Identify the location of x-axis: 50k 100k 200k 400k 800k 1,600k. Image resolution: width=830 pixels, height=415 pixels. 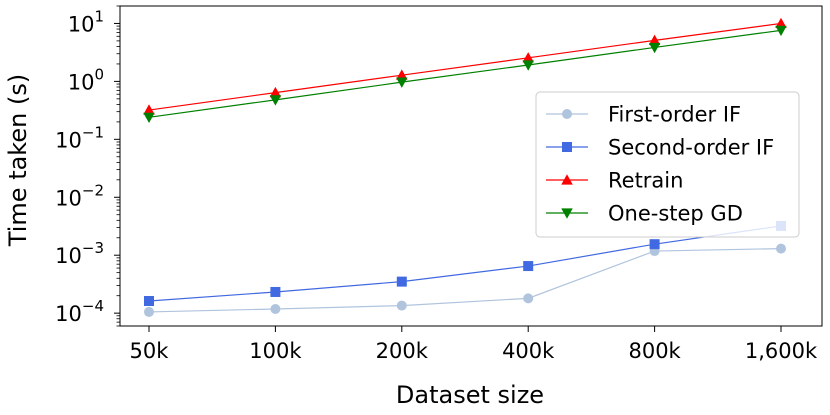
(474, 344).